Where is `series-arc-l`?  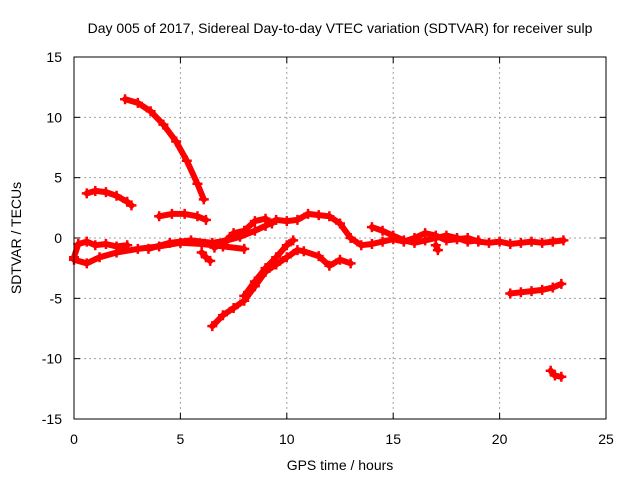
series-arc-l is located at coordinates (436, 248).